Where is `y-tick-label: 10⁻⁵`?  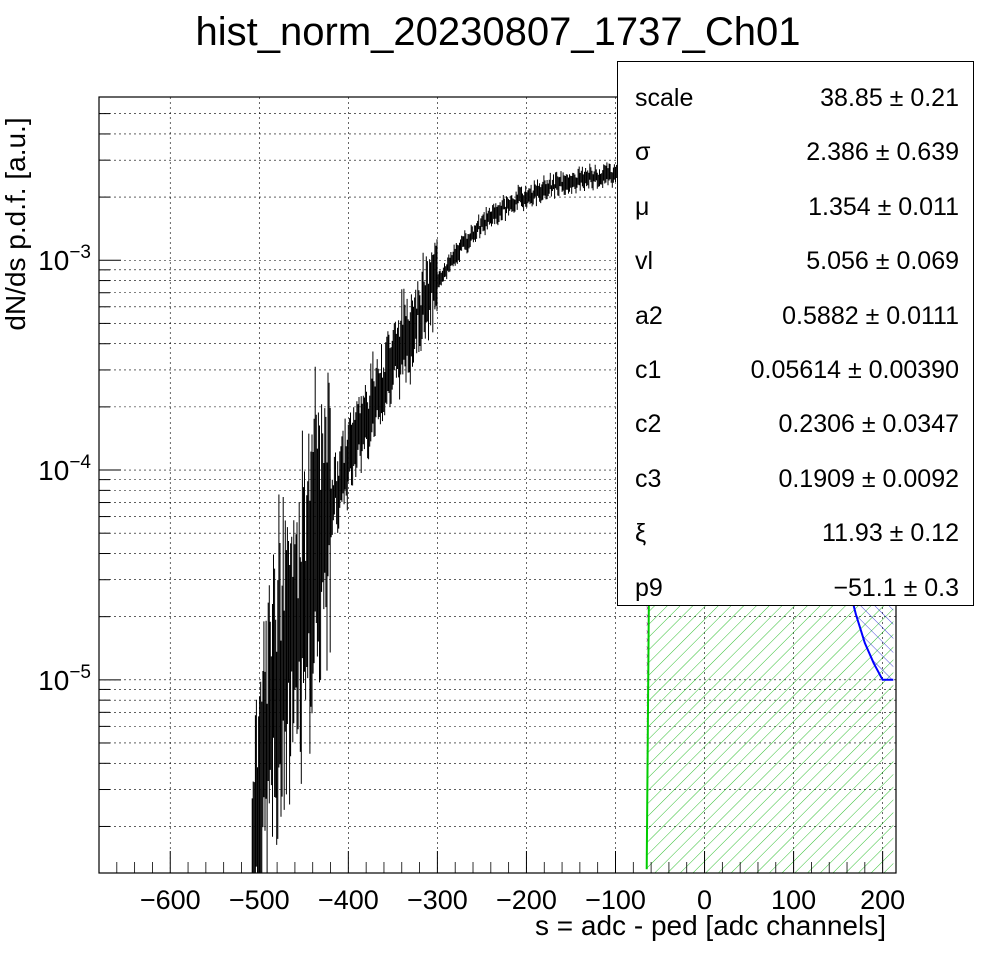
y-tick-label: 10⁻⁵ is located at coordinates (64, 679).